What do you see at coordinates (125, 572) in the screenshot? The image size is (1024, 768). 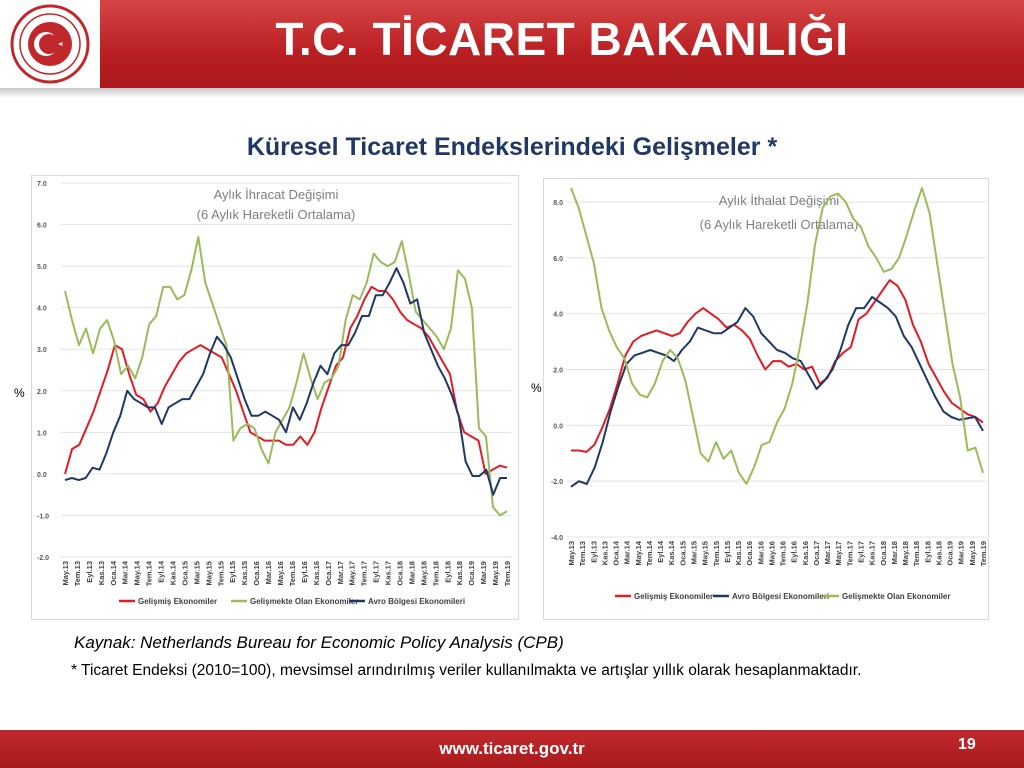 I see `x-tick-label: Mar.14` at bounding box center [125, 572].